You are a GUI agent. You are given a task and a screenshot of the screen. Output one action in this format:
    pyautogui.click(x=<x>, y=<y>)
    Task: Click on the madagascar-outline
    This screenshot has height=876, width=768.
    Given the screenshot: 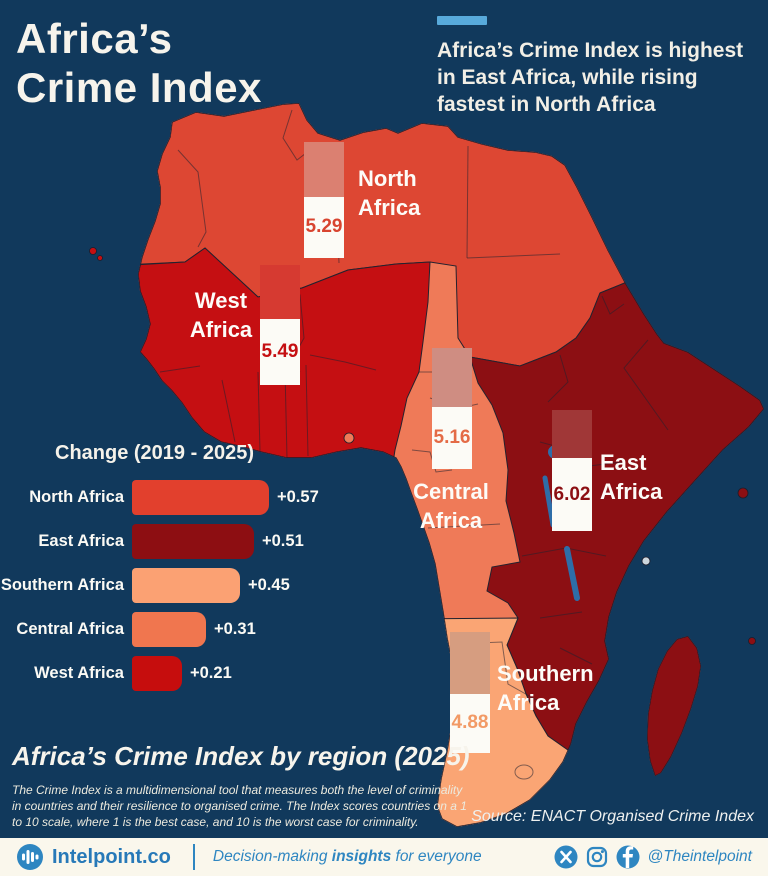 What is the action you would take?
    pyautogui.click(x=674, y=706)
    